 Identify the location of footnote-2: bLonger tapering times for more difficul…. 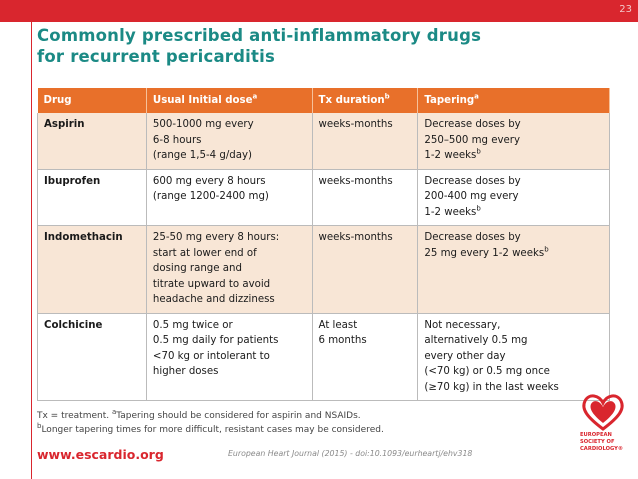
(210, 429).